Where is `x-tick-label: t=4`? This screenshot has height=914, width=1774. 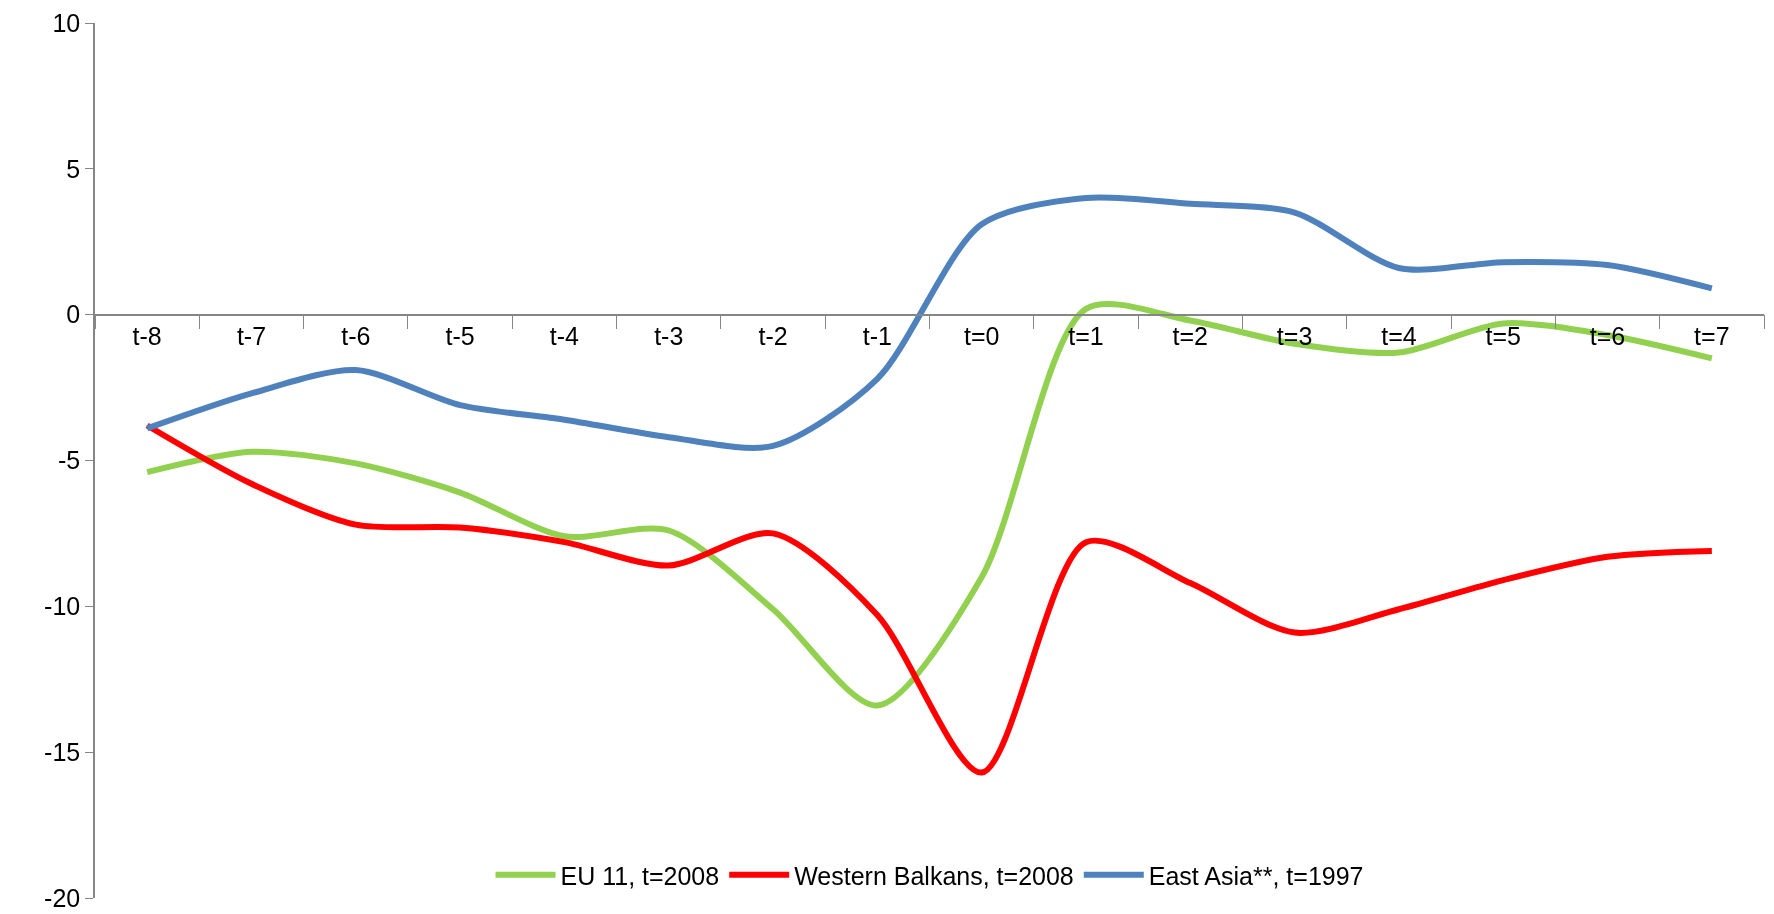
x-tick-label: t=4 is located at coordinates (1399, 336).